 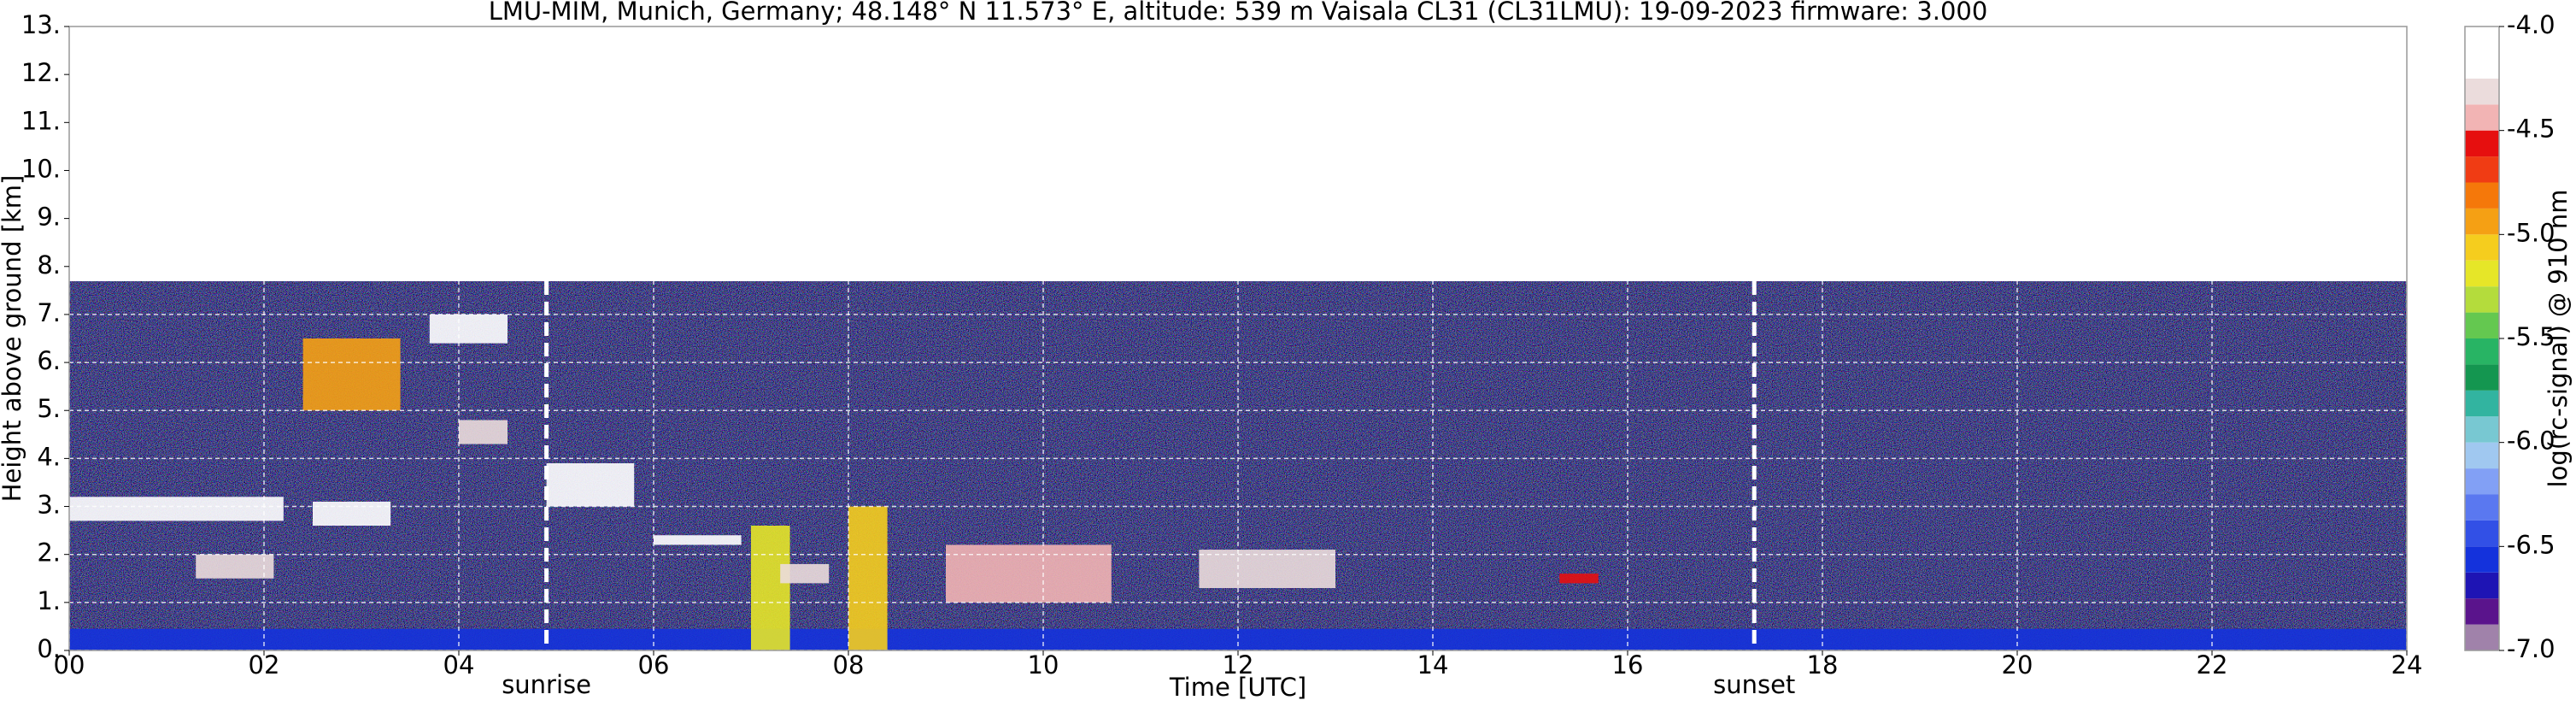 What do you see at coordinates (41, 72) in the screenshot?
I see `y-tick-label: 12.` at bounding box center [41, 72].